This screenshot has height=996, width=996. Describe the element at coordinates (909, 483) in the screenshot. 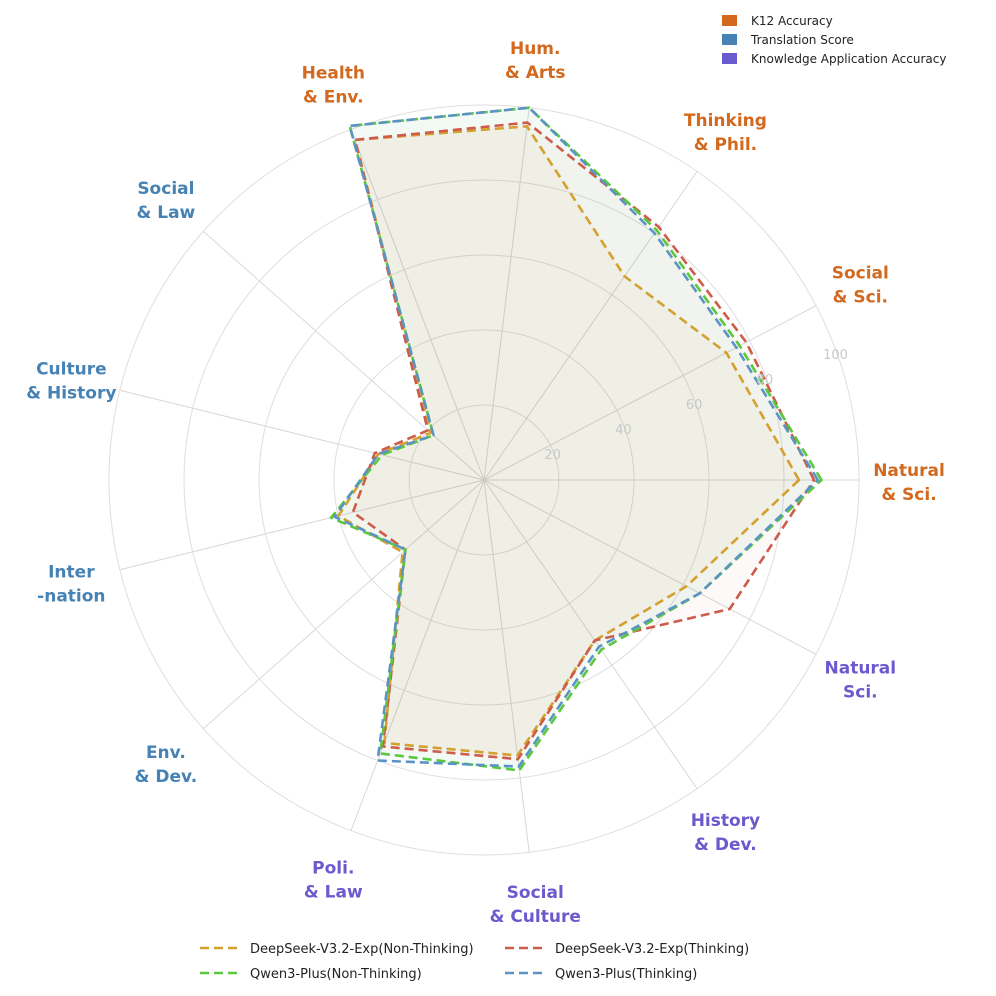

I see `category-label: Natural & Sci.` at that location.